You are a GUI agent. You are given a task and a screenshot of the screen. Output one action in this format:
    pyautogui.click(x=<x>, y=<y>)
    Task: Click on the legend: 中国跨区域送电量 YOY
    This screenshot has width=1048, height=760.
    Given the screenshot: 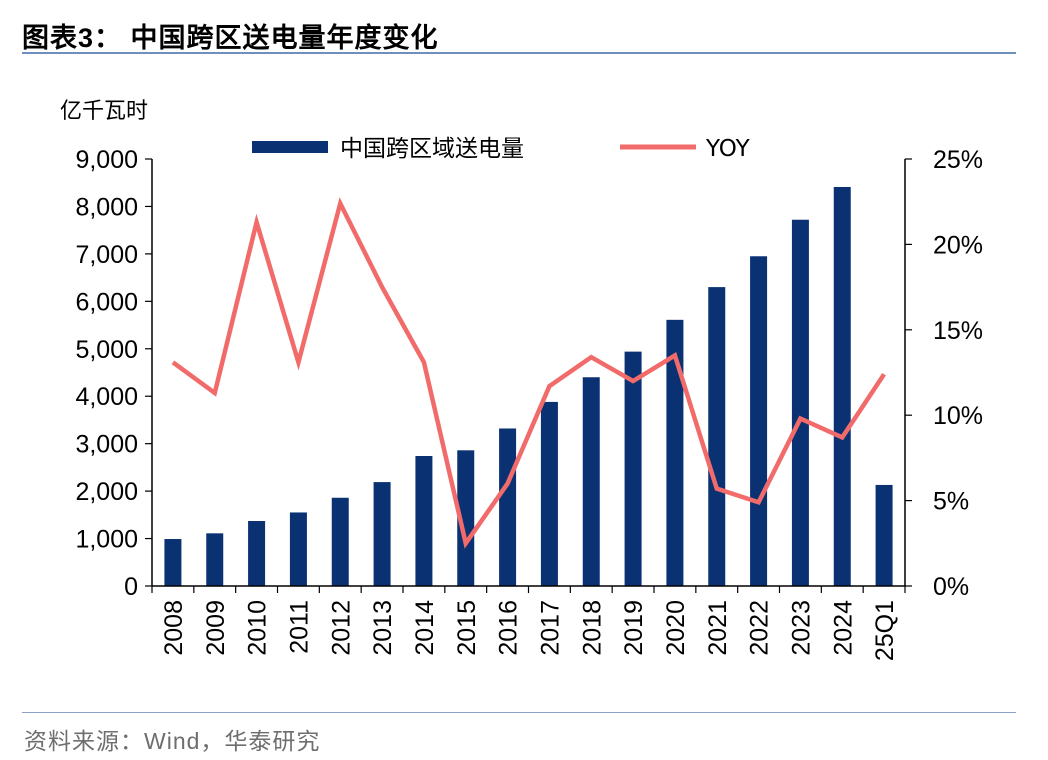 What is the action you would take?
    pyautogui.click(x=501, y=149)
    